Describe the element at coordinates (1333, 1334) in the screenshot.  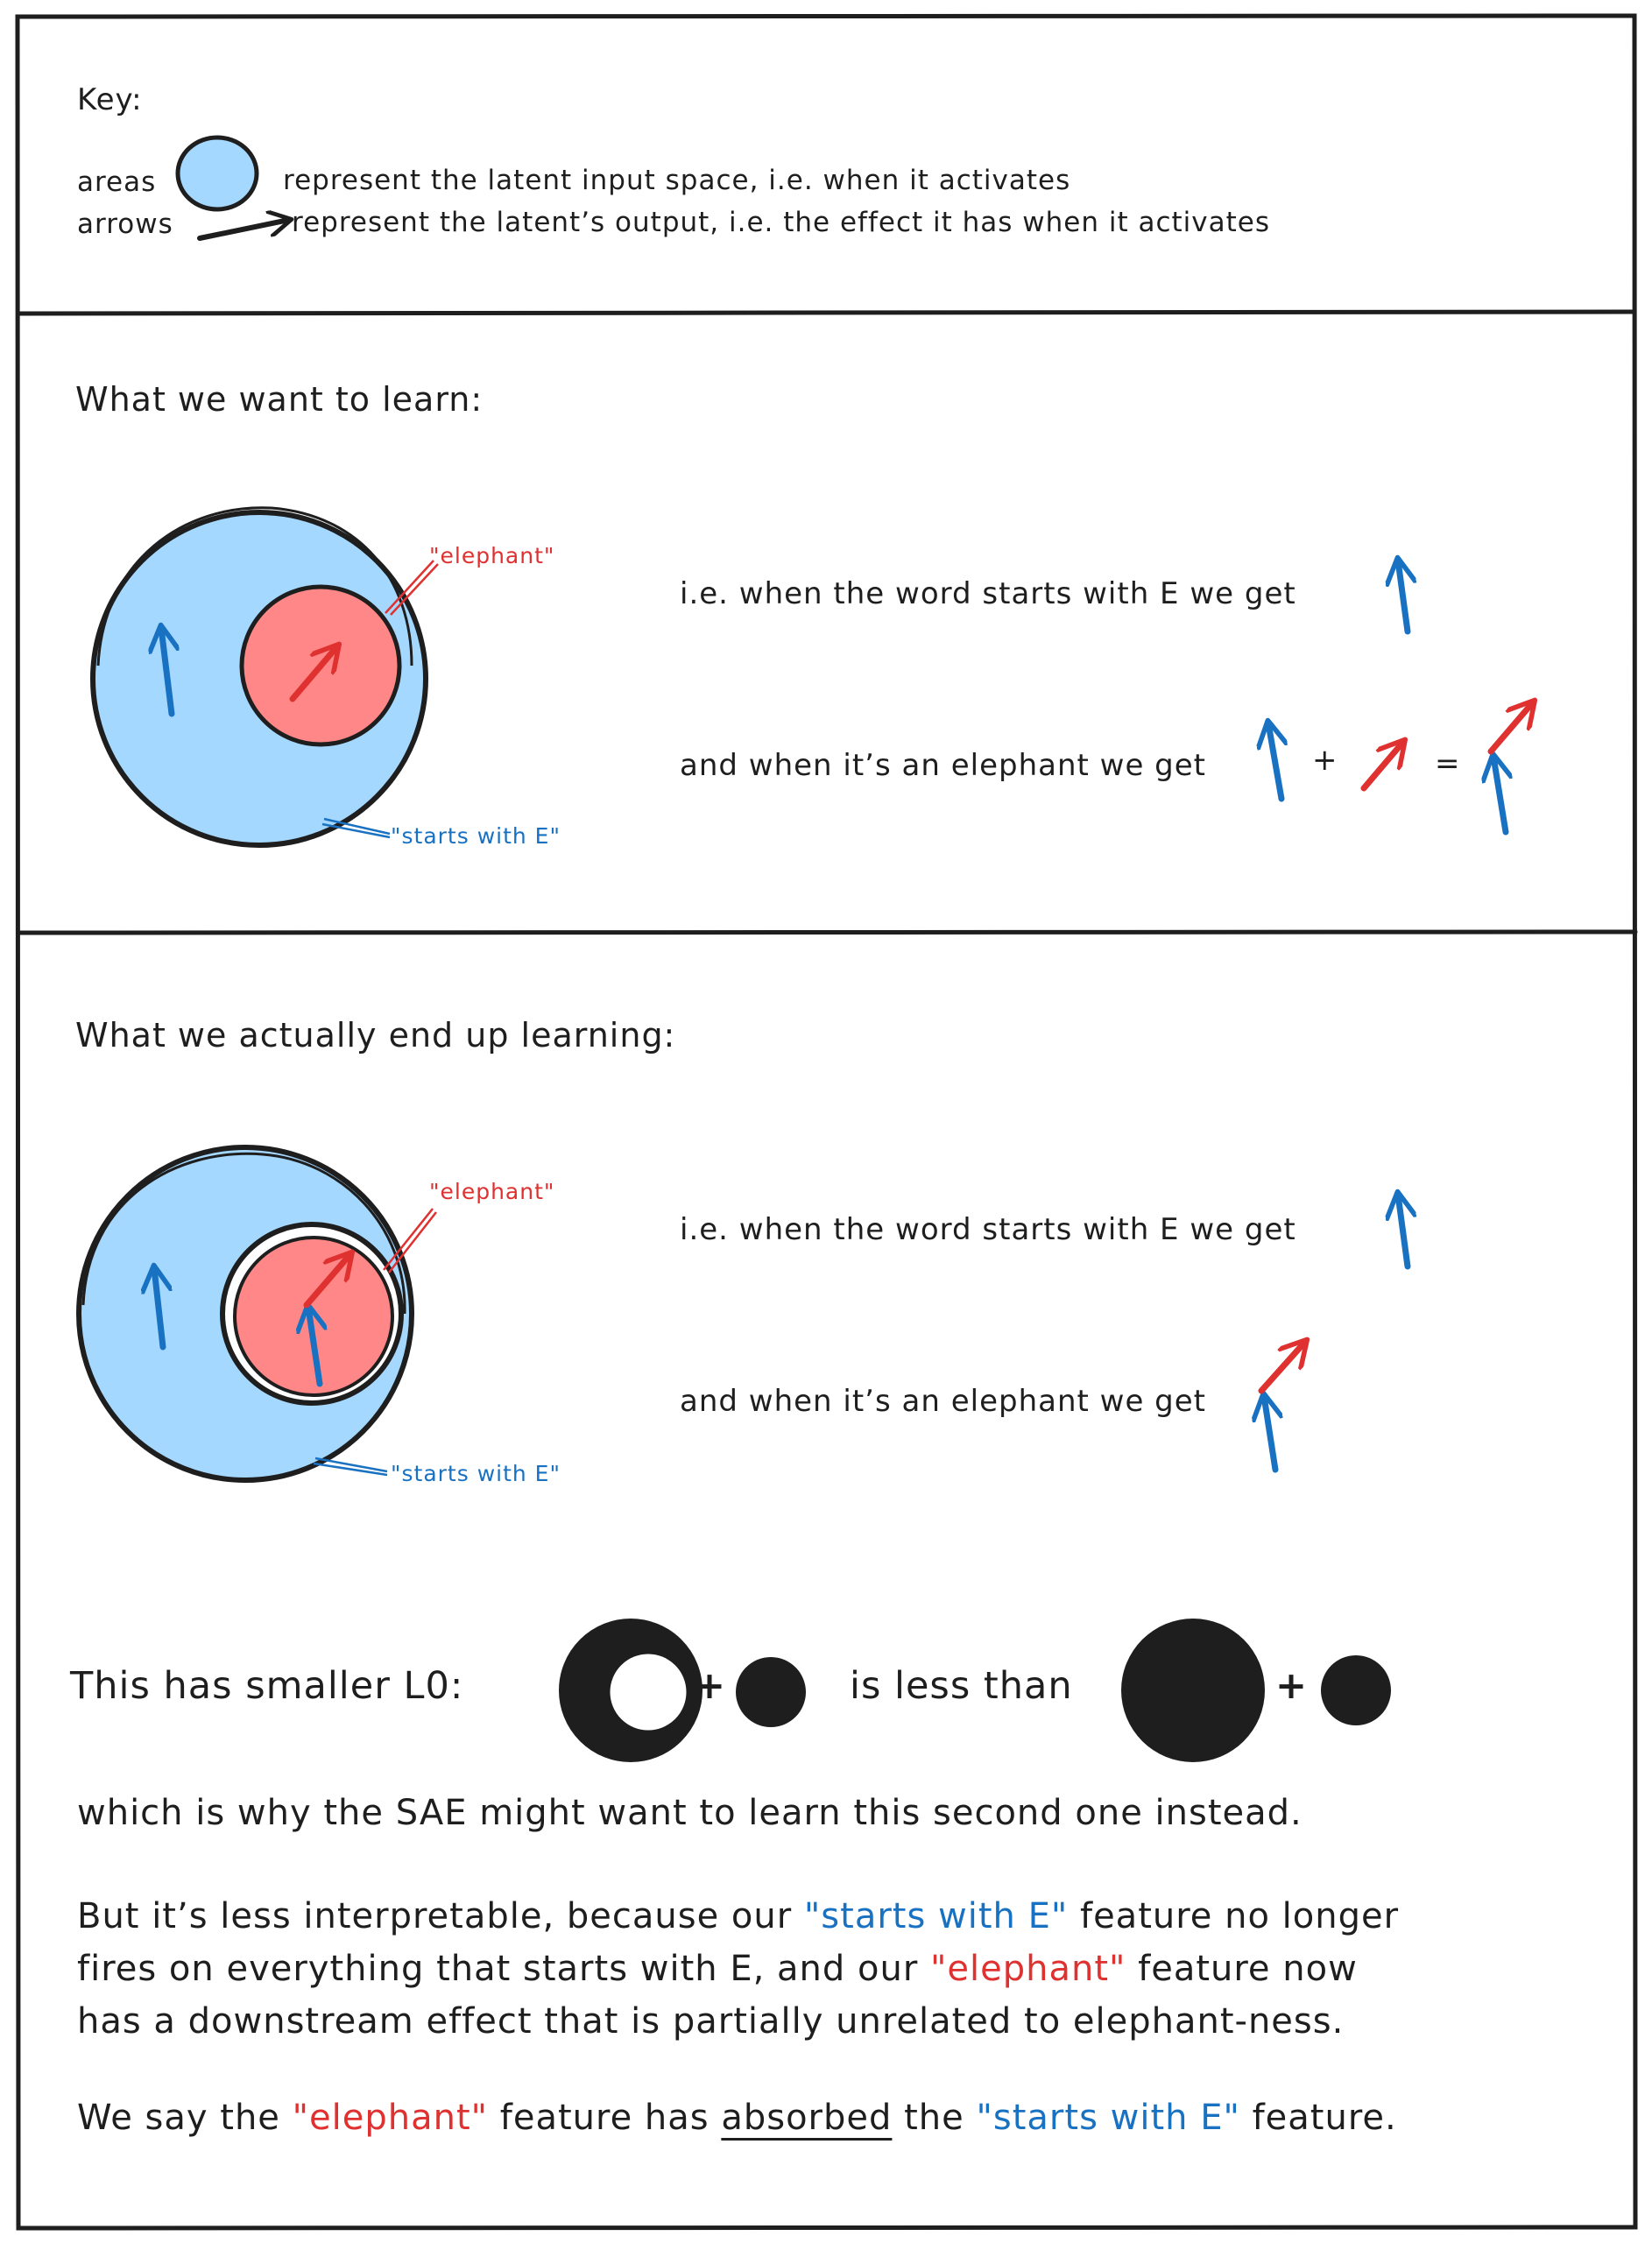
I see `actual-arrows` at that location.